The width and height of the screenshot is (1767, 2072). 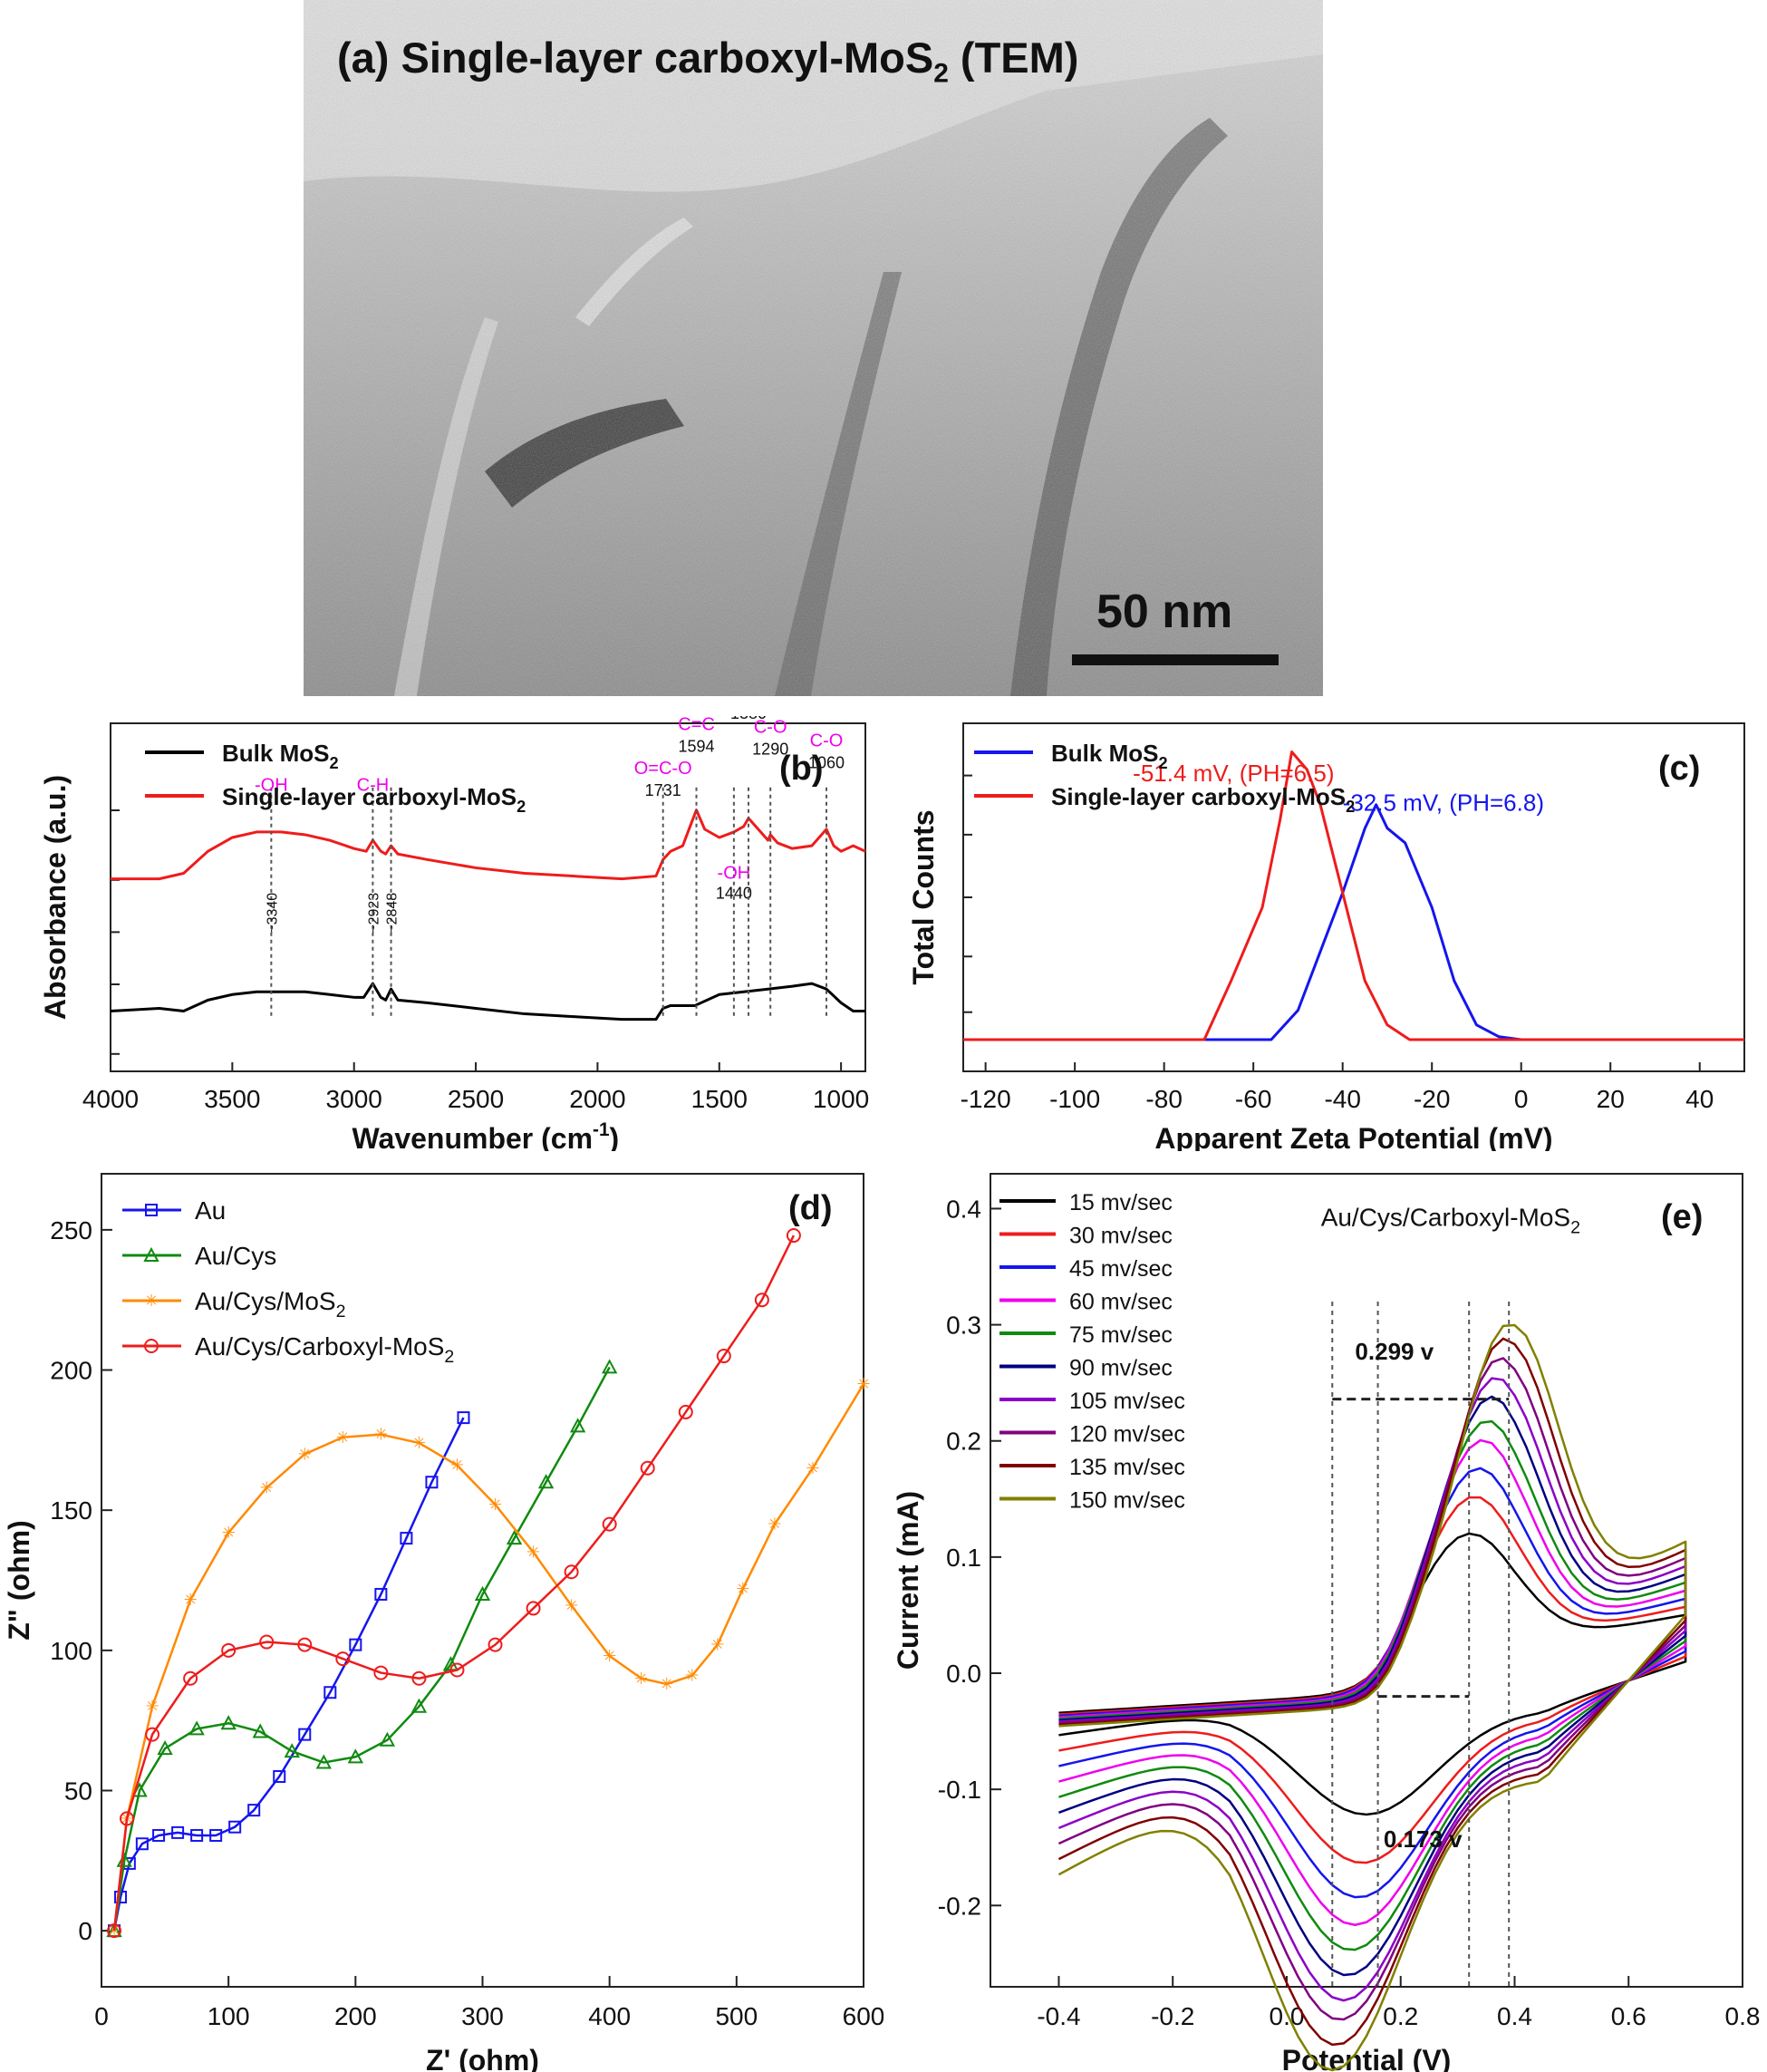 What do you see at coordinates (923, 896) in the screenshot?
I see `y-axis-label: Total Counts` at bounding box center [923, 896].